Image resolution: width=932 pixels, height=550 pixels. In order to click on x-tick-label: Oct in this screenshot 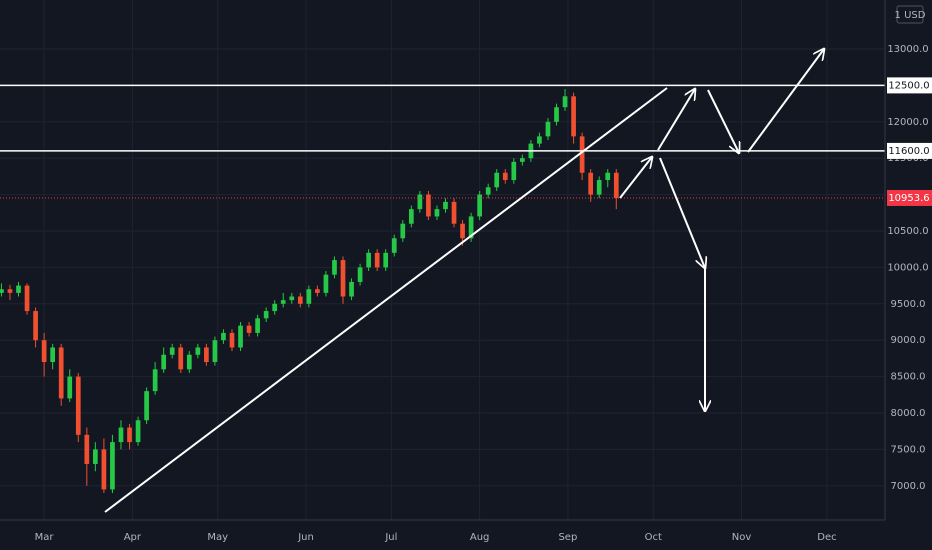, I will do `click(653, 537)`.